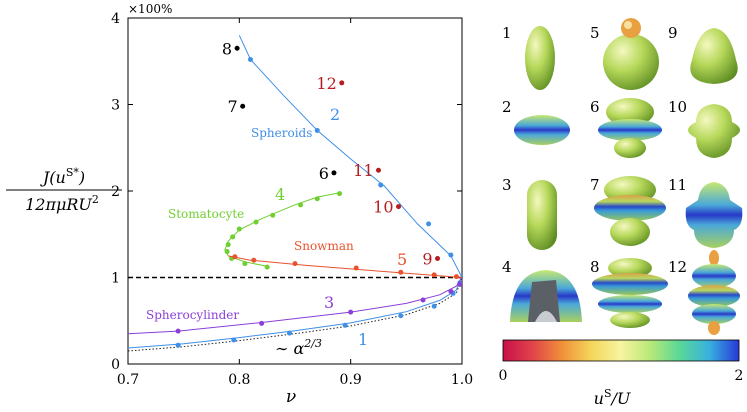 The width and height of the screenshot is (747, 412). I want to click on thumbnail-3: 3, so click(529, 213).